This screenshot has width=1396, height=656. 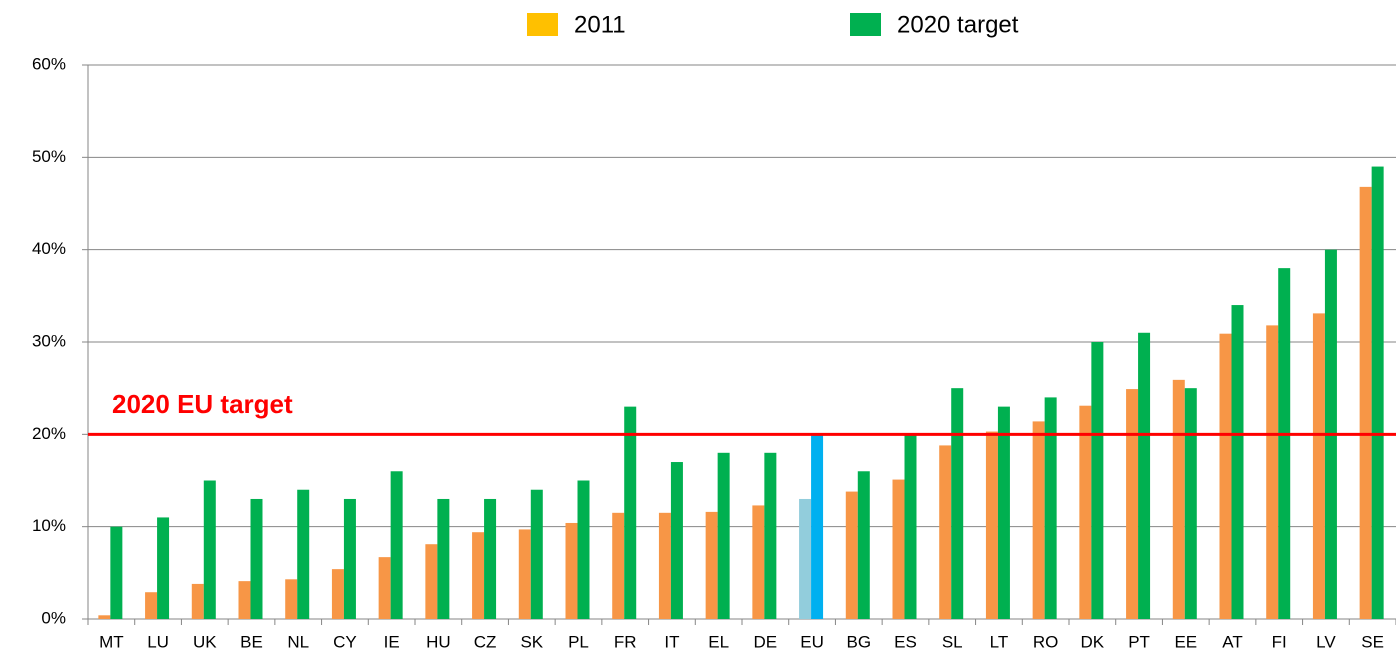 I want to click on y-tick-label: 10%, so click(x=49, y=525).